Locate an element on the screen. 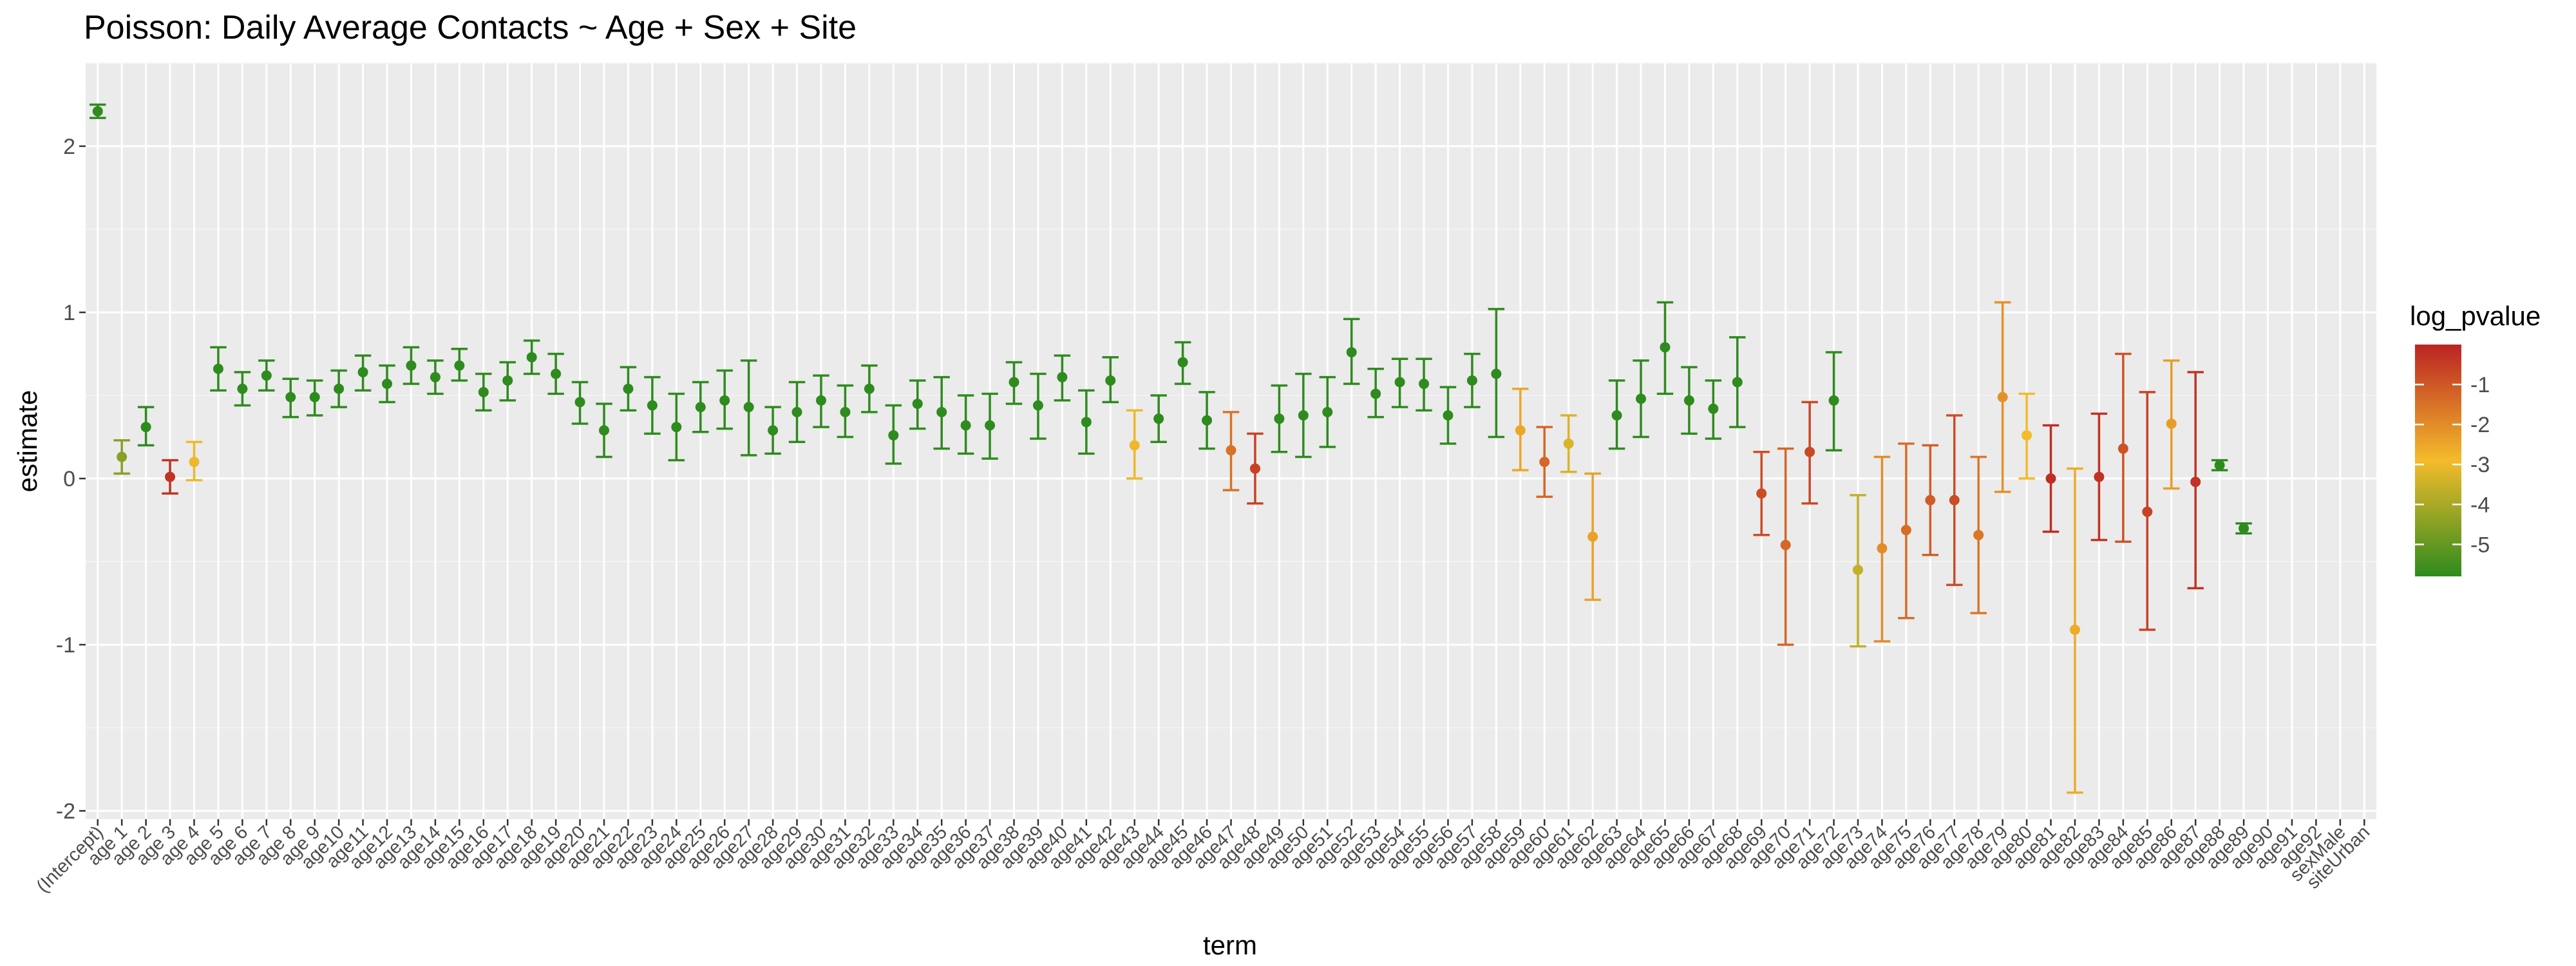 This screenshot has height=966, width=2576. legend-tick-label: -3 is located at coordinates (2480, 465).